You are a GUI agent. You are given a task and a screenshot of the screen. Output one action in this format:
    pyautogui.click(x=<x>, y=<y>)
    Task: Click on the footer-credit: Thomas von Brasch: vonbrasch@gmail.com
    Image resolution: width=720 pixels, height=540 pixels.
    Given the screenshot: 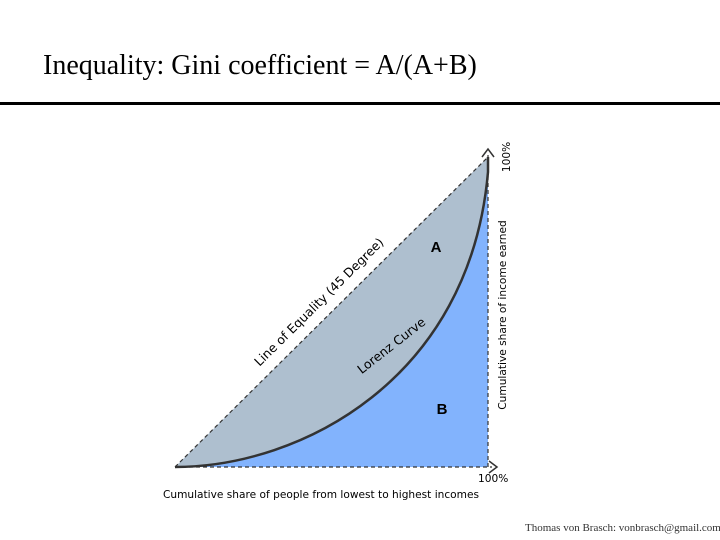 What is the action you would take?
    pyautogui.click(x=622, y=528)
    